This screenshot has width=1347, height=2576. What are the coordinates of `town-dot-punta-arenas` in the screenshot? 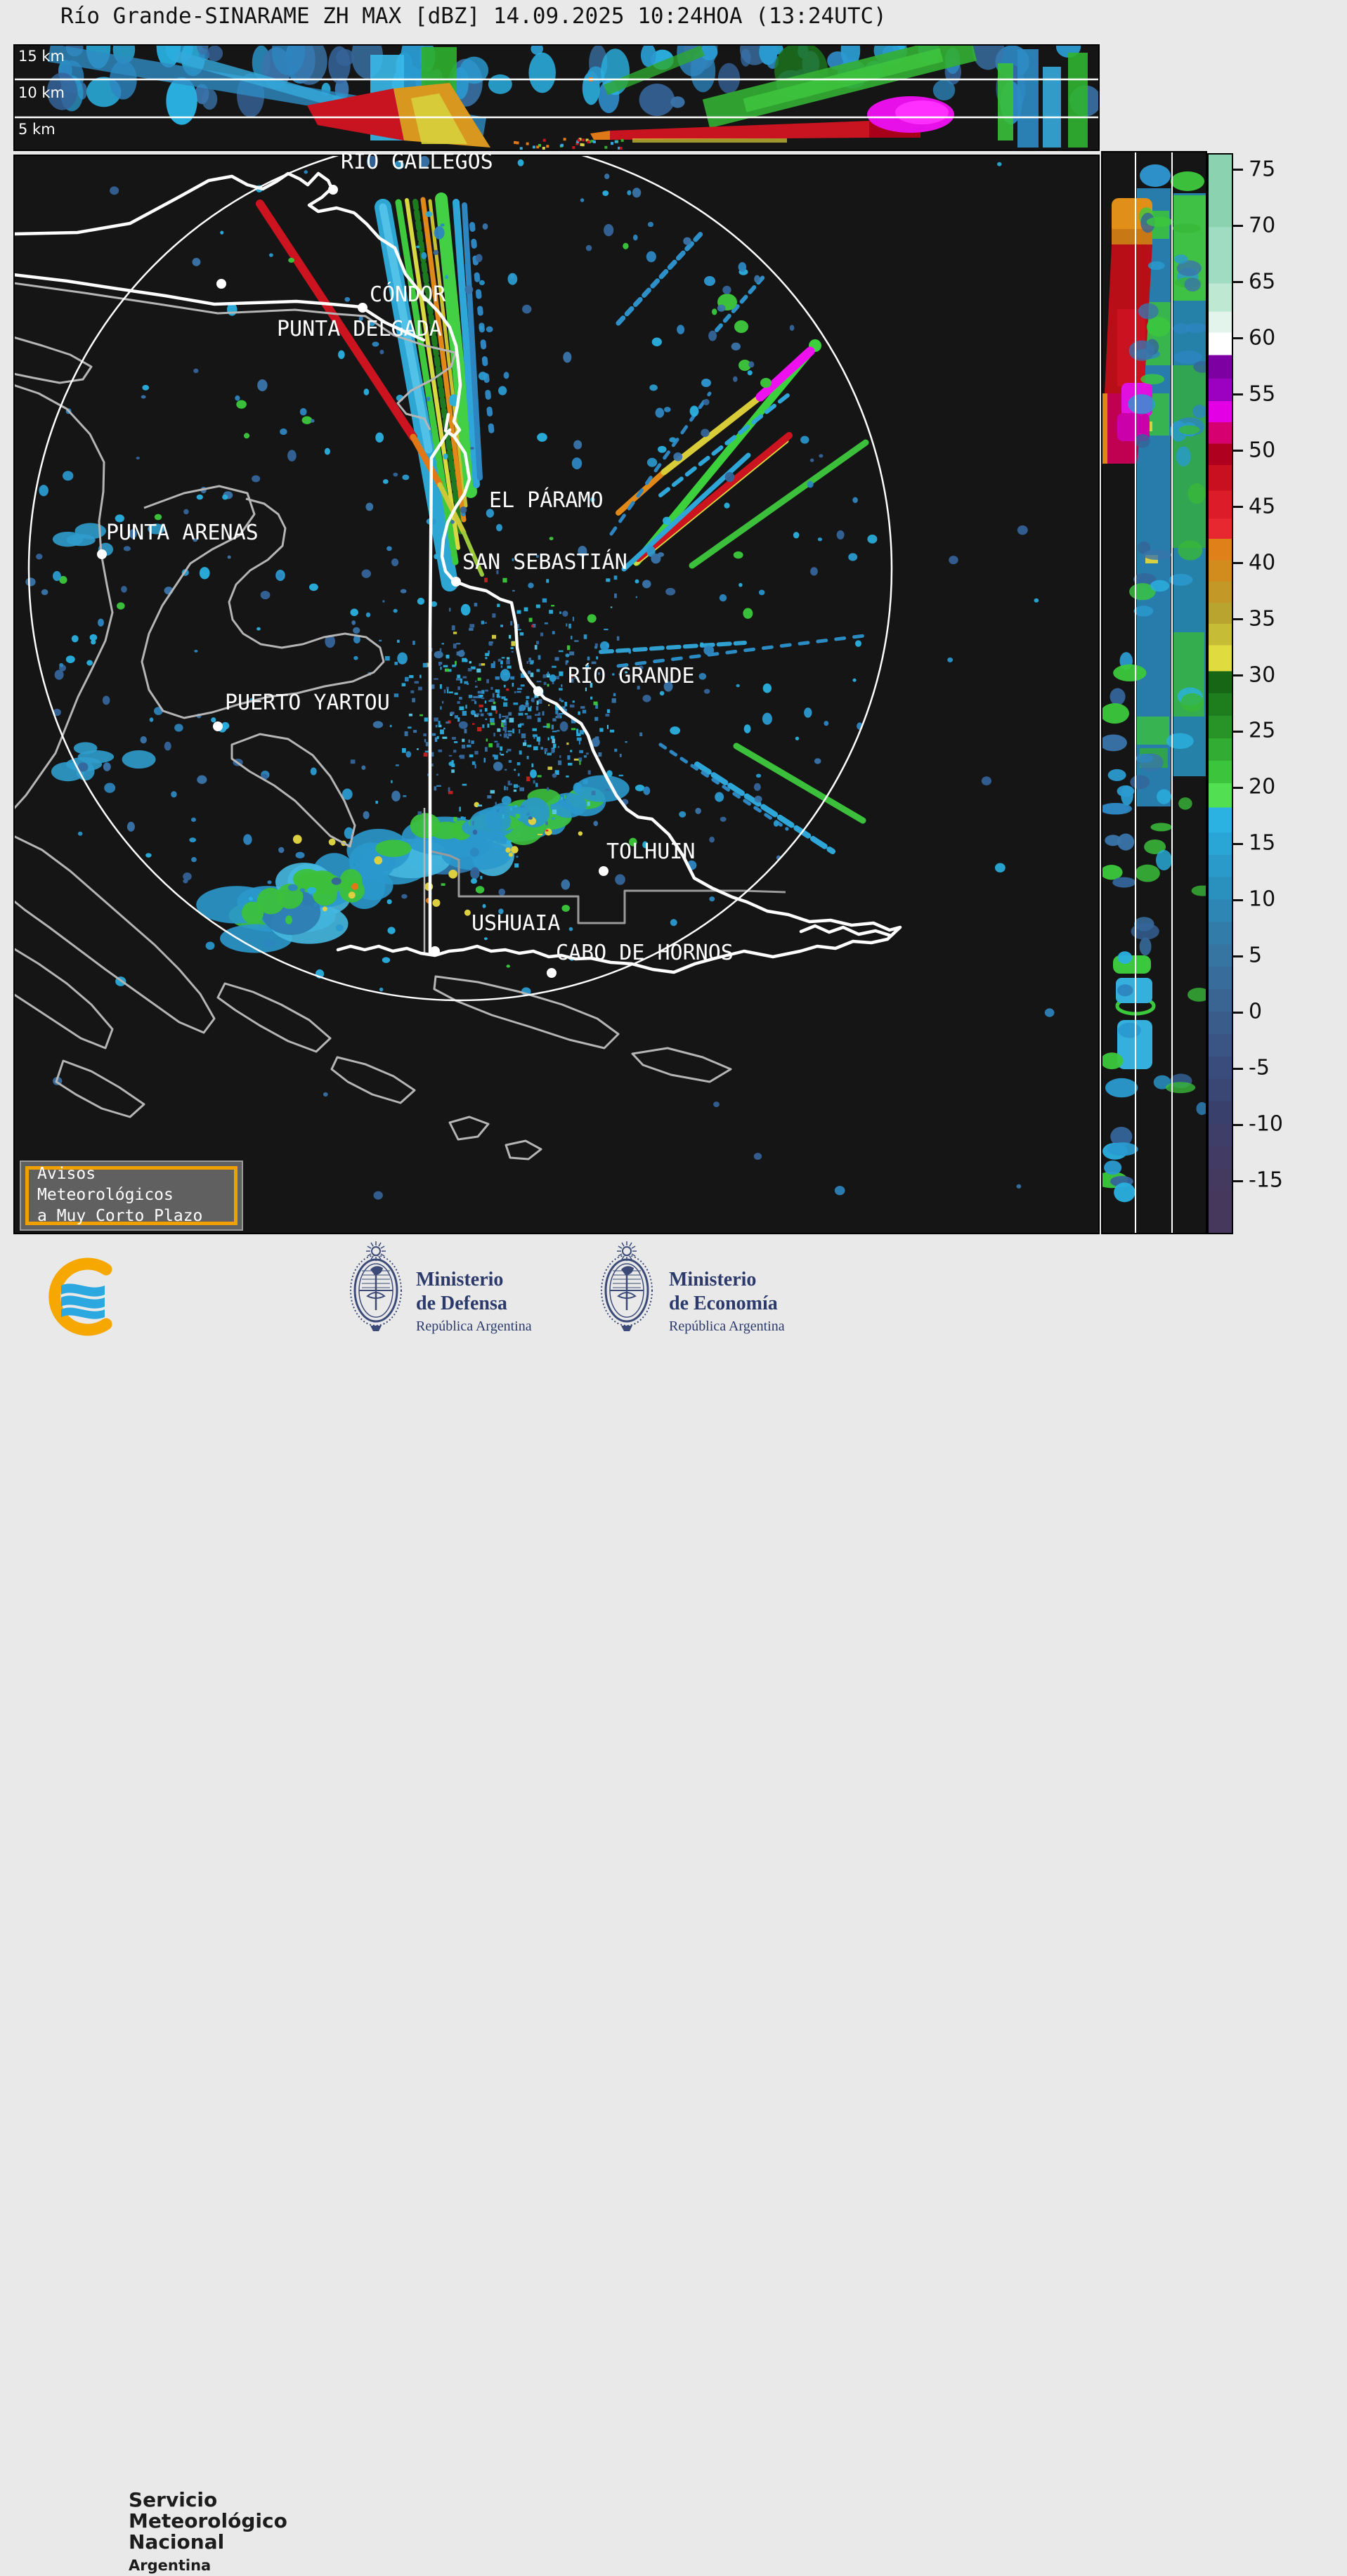 It's located at (102, 554).